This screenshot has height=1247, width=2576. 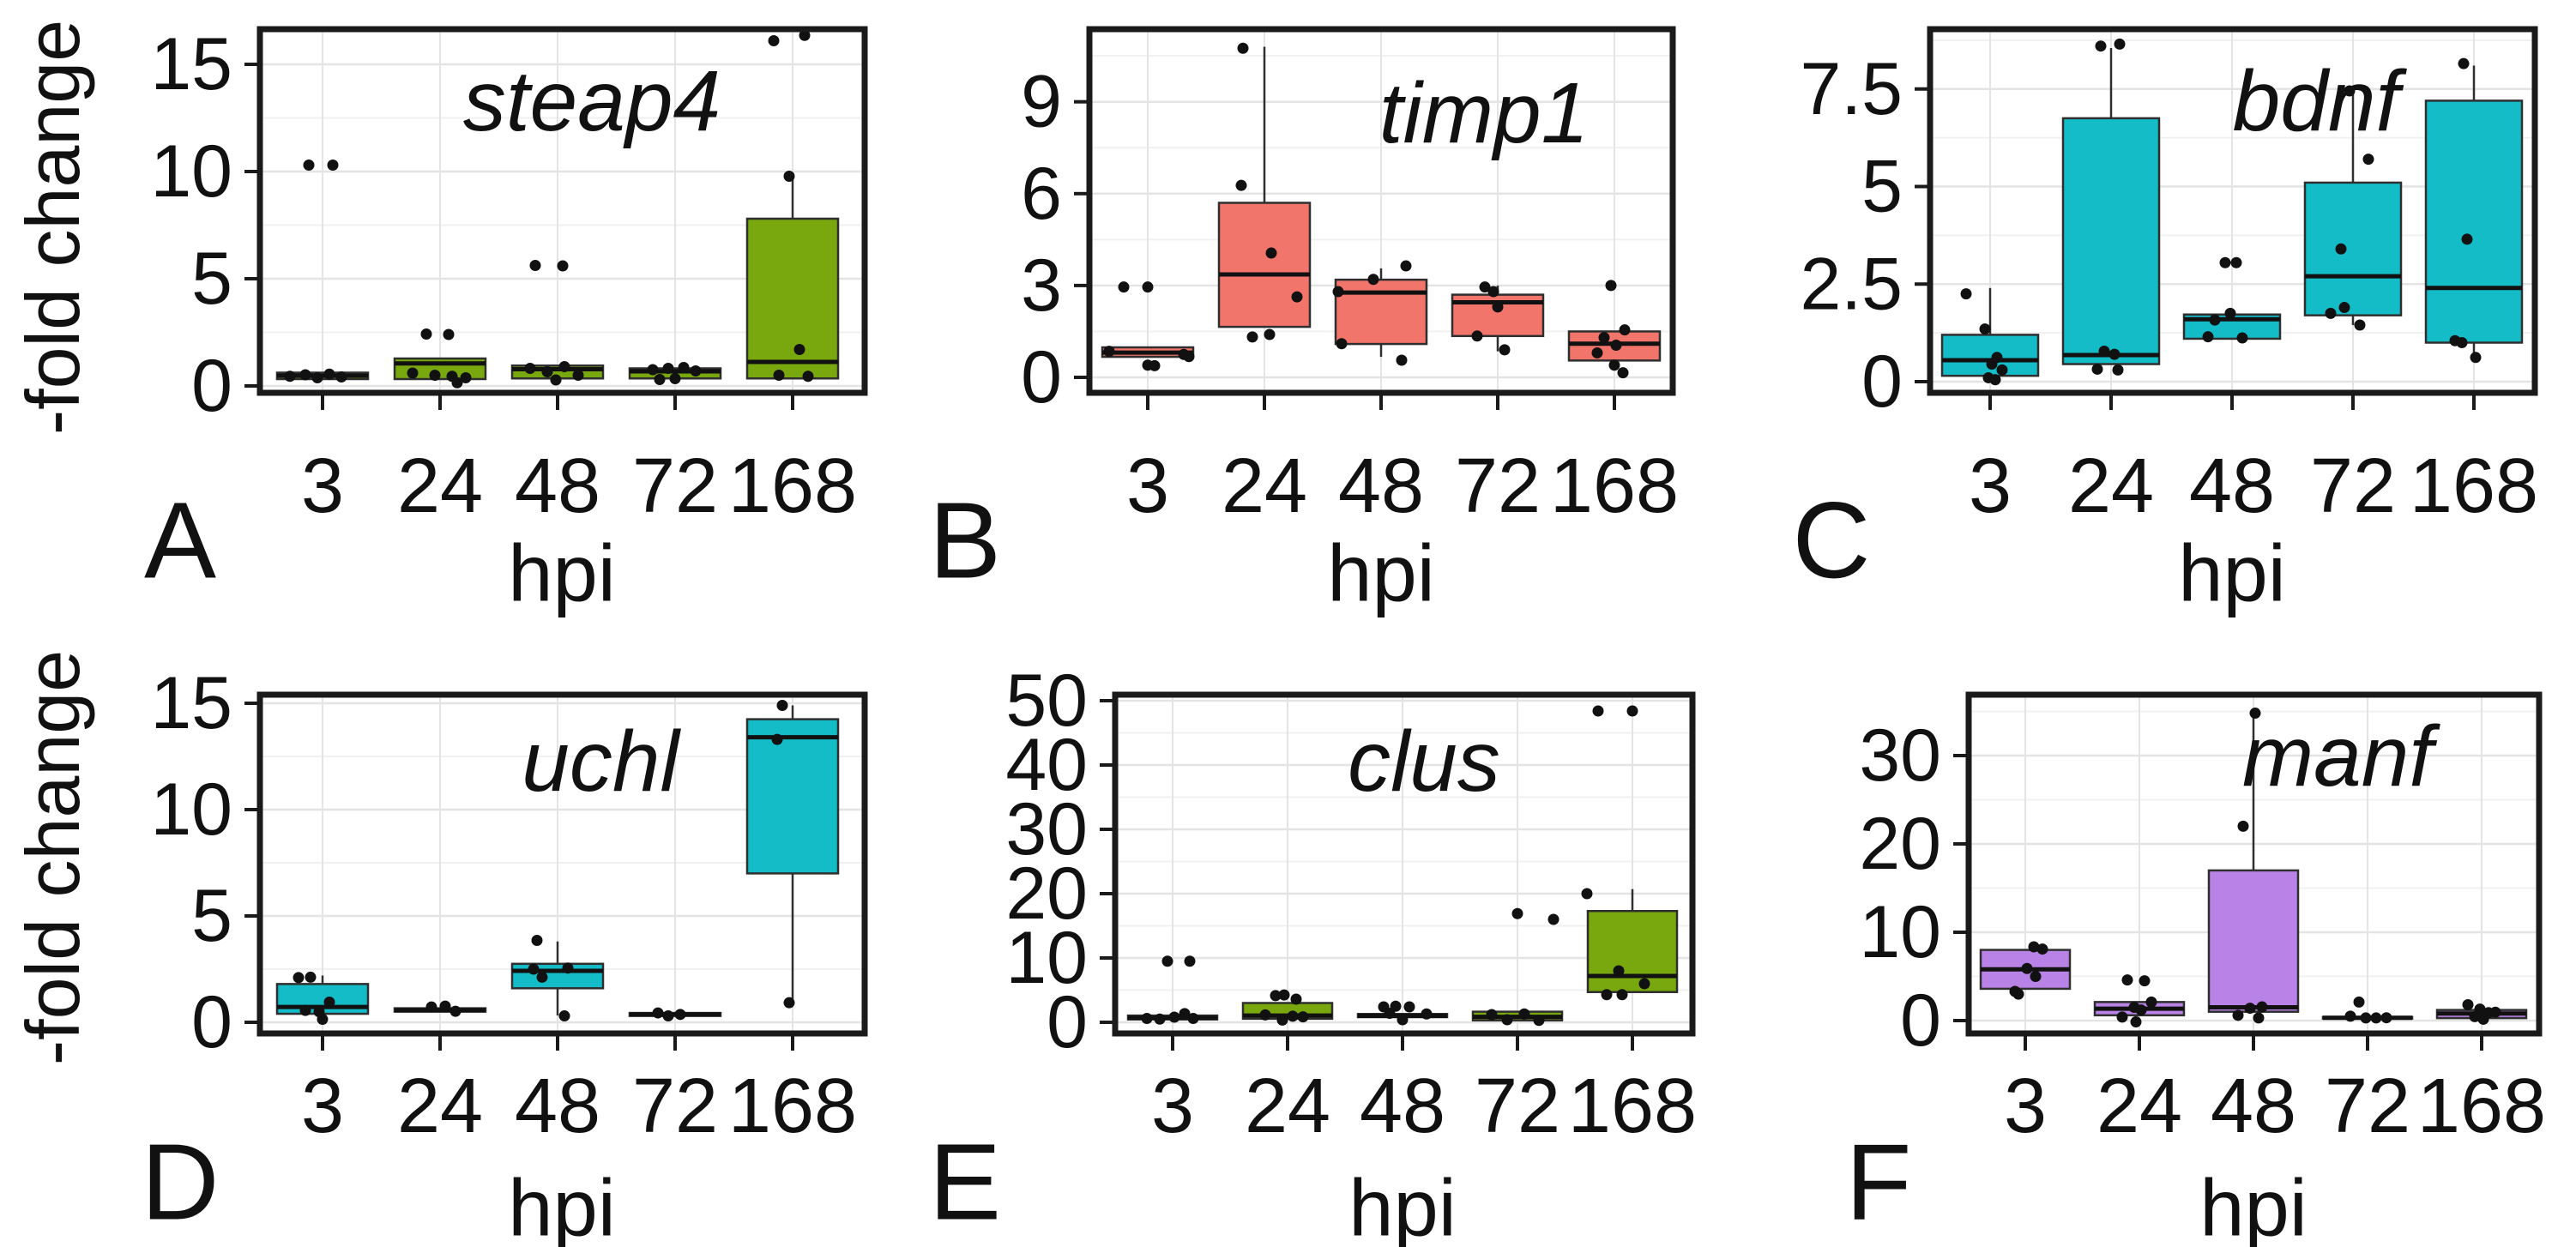 What do you see at coordinates (1882, 187) in the screenshot?
I see `y-tick-label: 5` at bounding box center [1882, 187].